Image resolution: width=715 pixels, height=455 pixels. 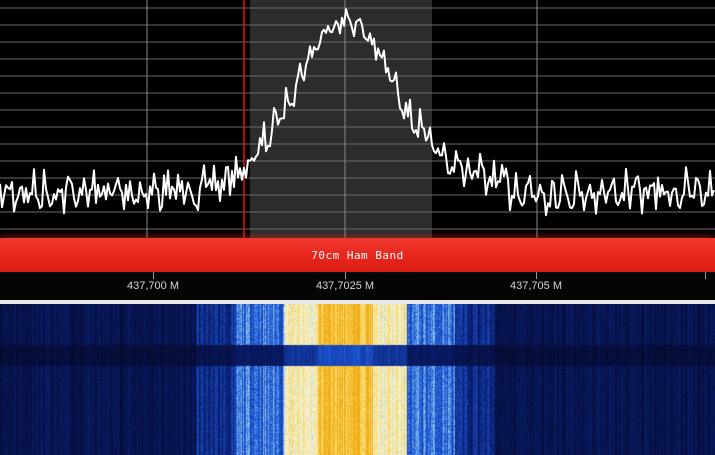 What do you see at coordinates (345, 286) in the screenshot?
I see `frequency-label-center: 437,7025 M` at bounding box center [345, 286].